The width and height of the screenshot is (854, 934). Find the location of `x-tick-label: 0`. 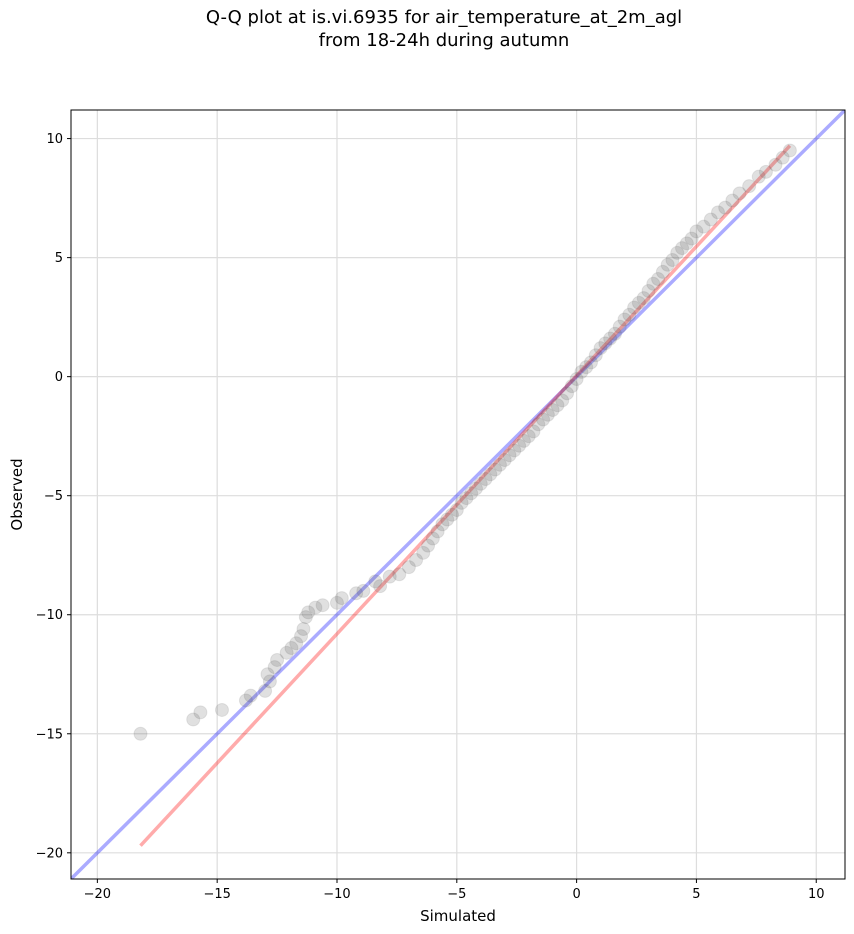

x-tick-label: 0 is located at coordinates (576, 894).